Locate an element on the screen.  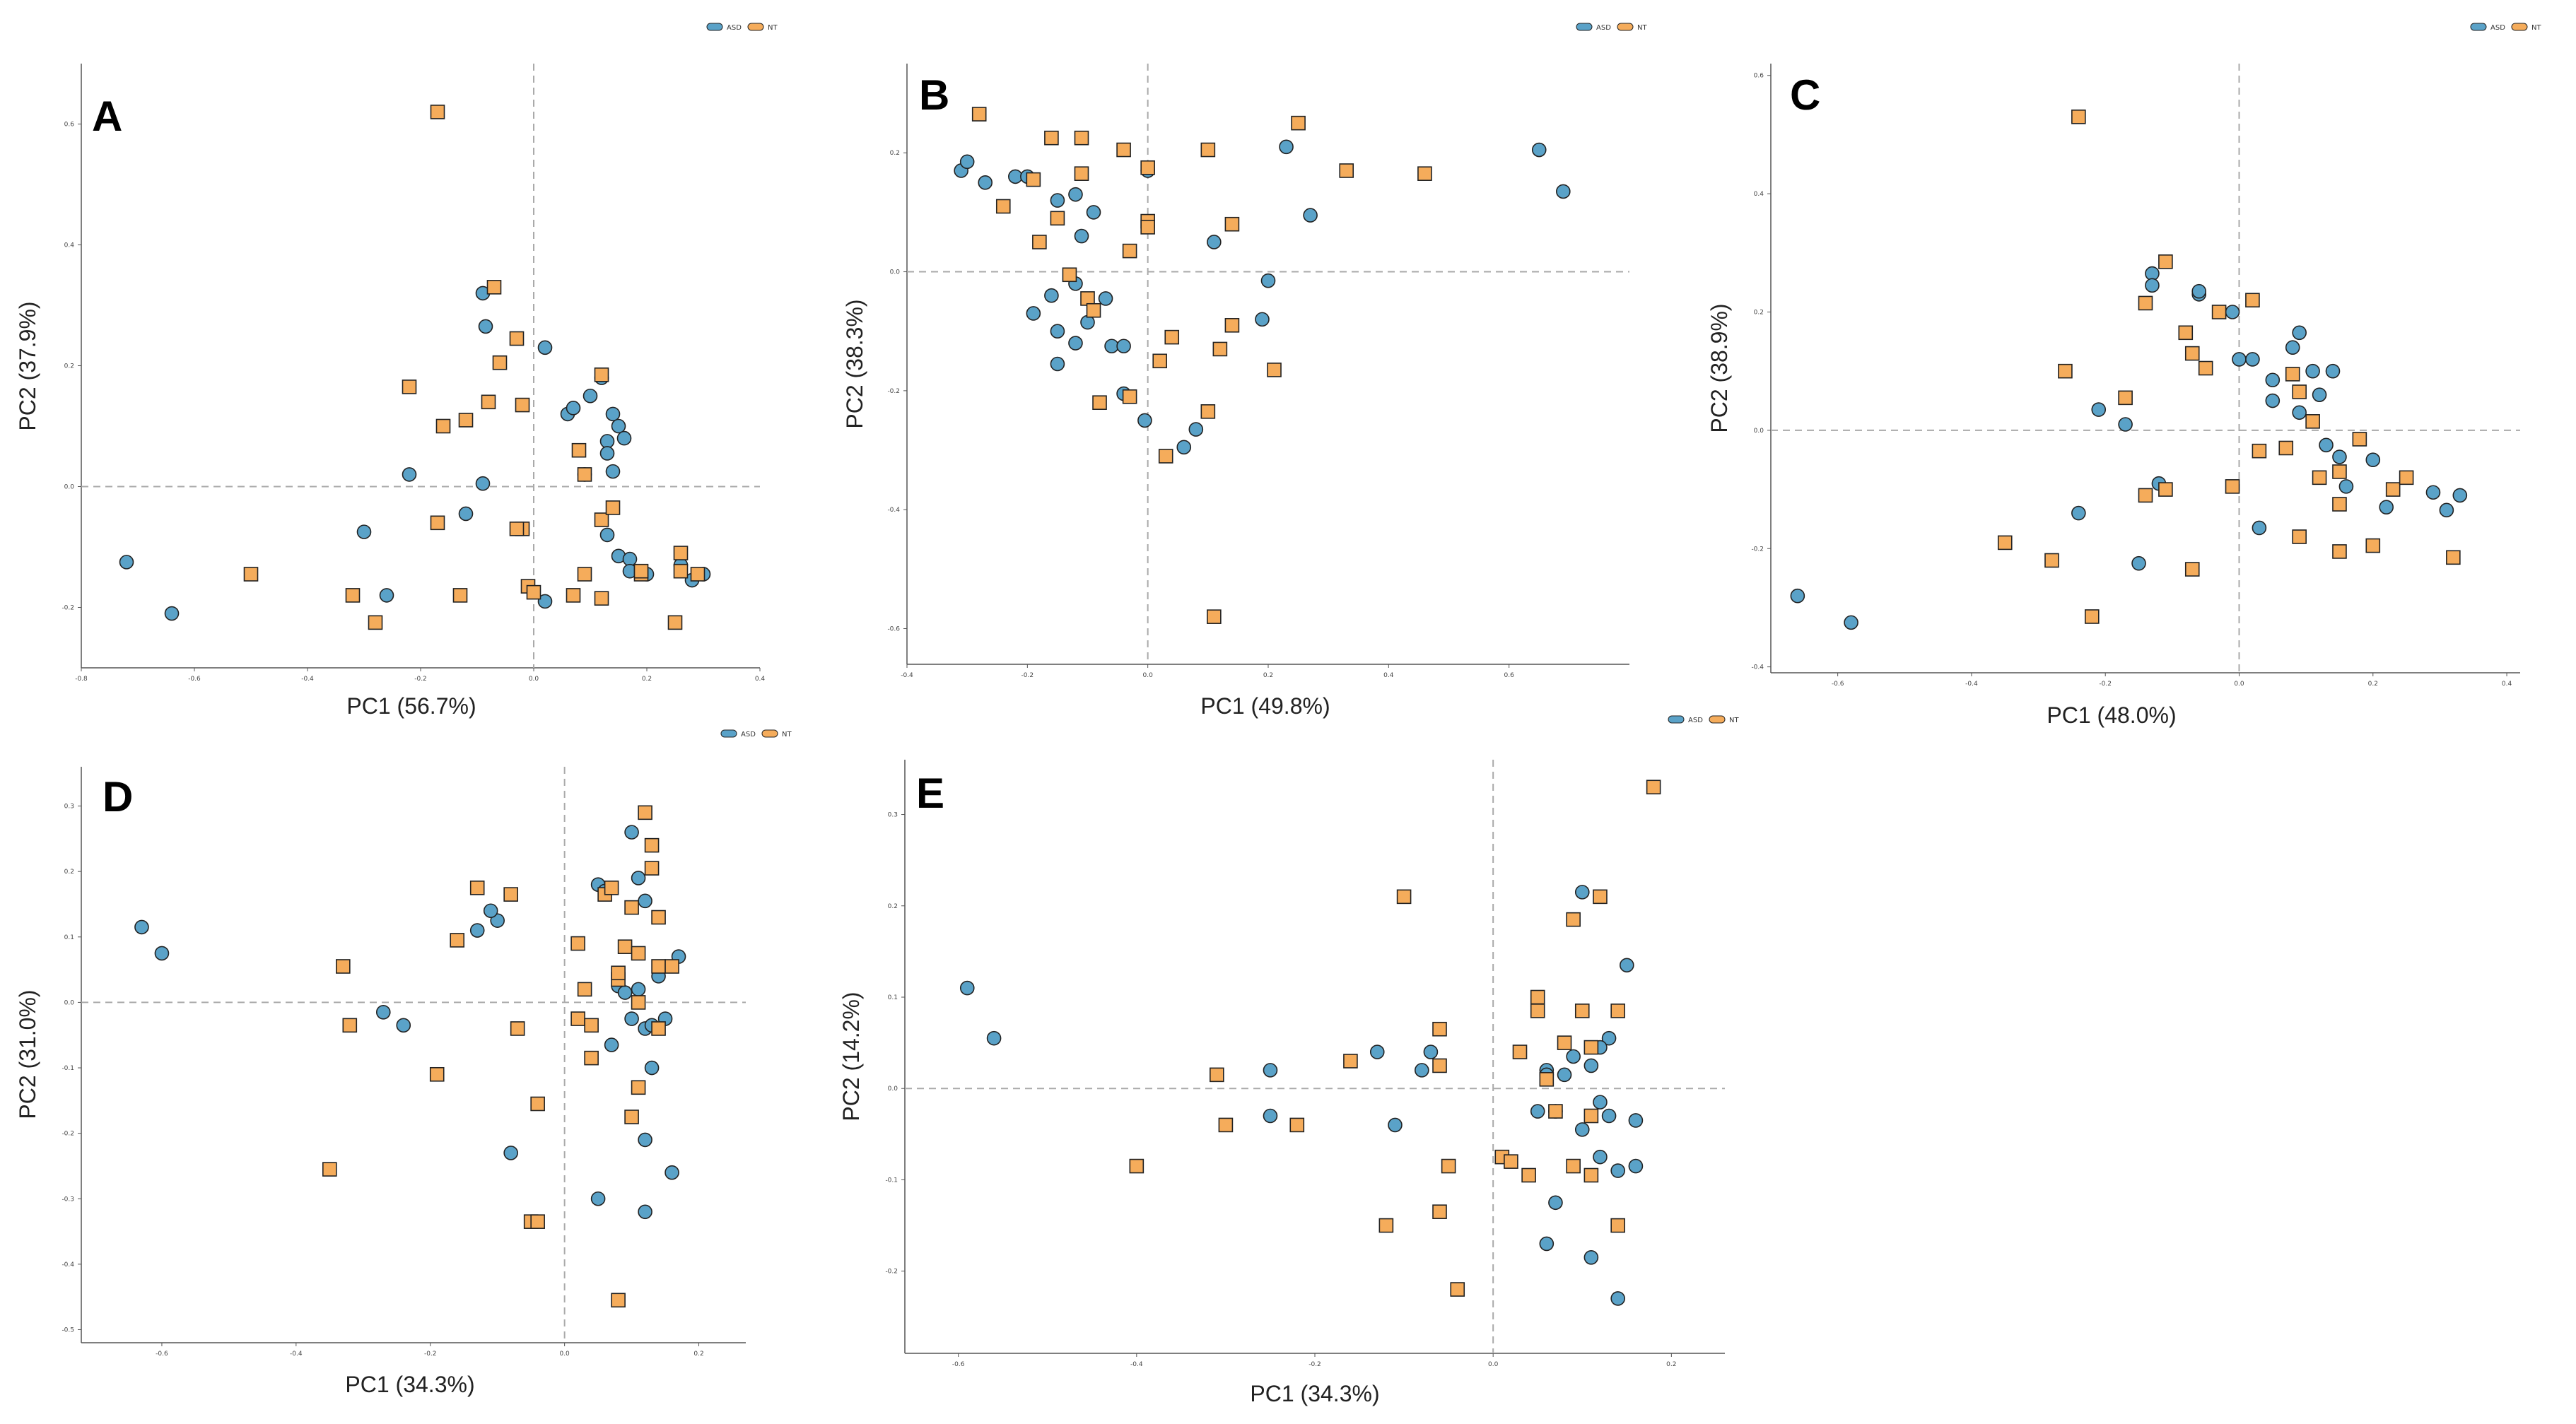
y-tick-label-d: -0.5 is located at coordinates (68, 1330).